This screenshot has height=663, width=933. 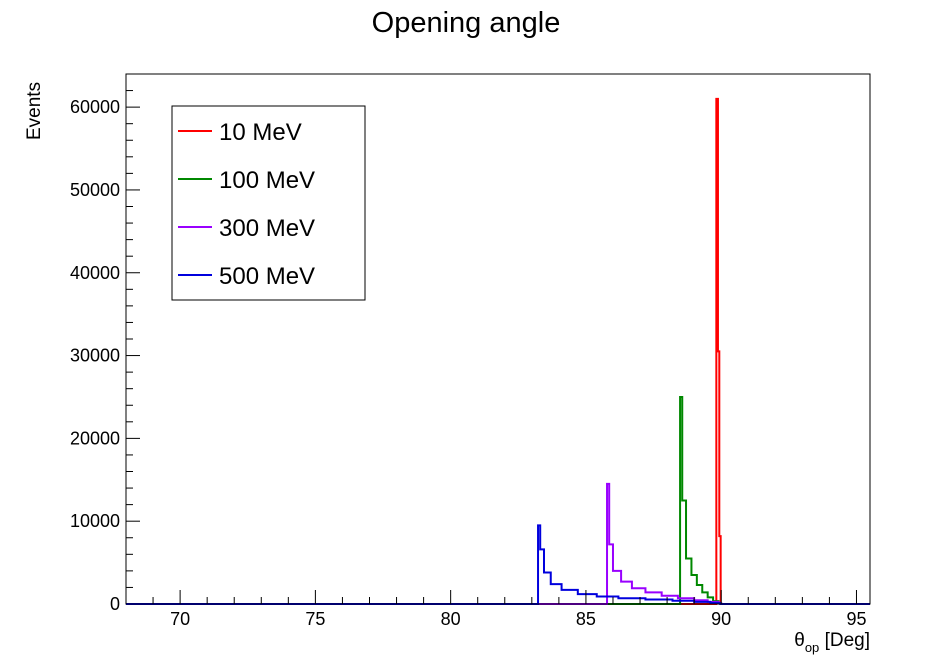 What do you see at coordinates (495, 609) in the screenshot?
I see `x-axis: 70 75 80 85 90 95` at bounding box center [495, 609].